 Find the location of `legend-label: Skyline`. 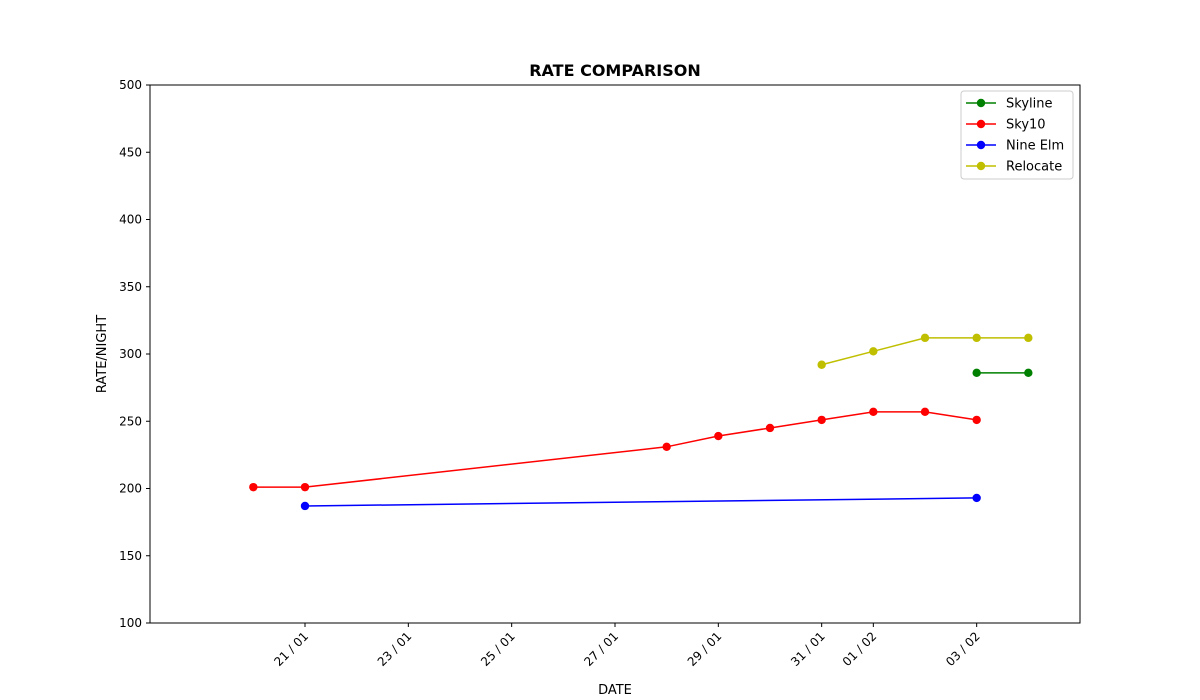

legend-label: Skyline is located at coordinates (1029, 104).